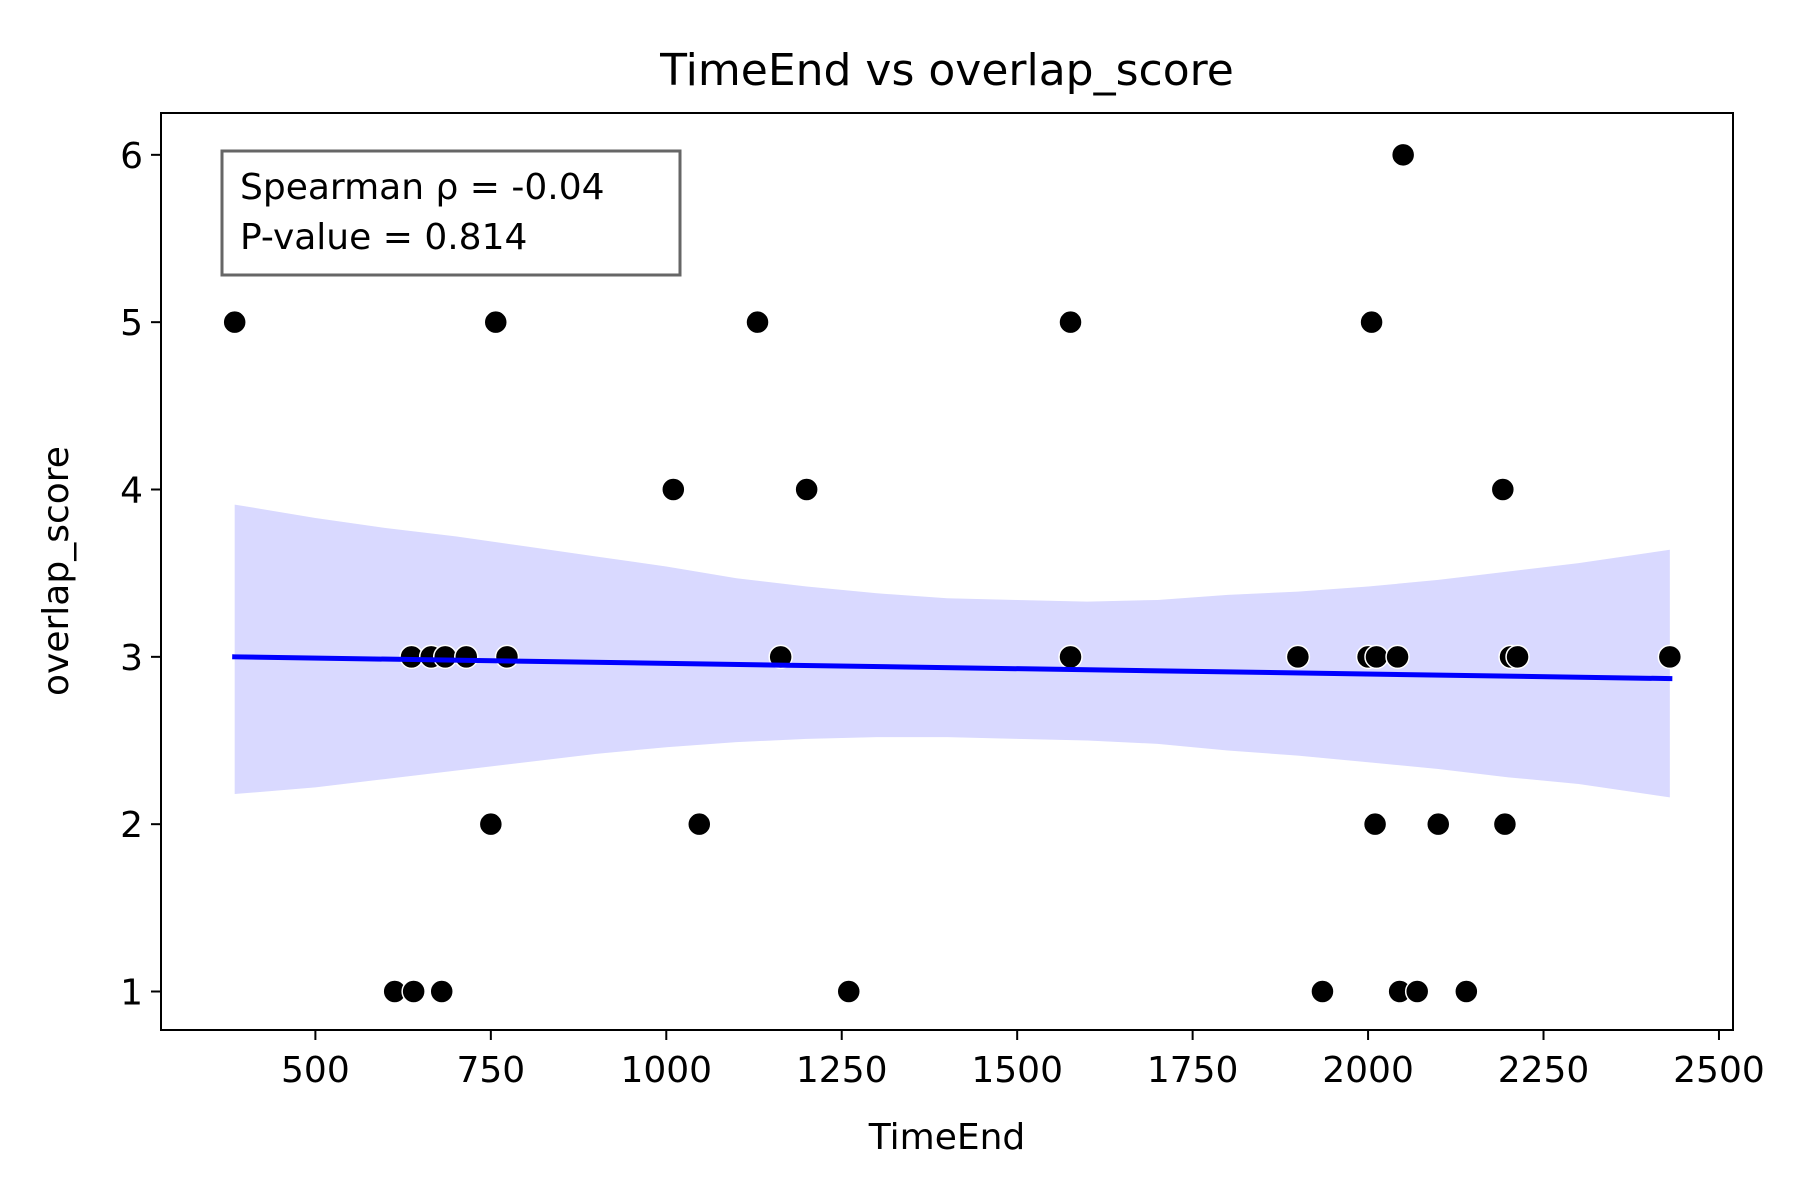 This screenshot has width=1800, height=1200. I want to click on y-tick-label: 6, so click(131, 156).